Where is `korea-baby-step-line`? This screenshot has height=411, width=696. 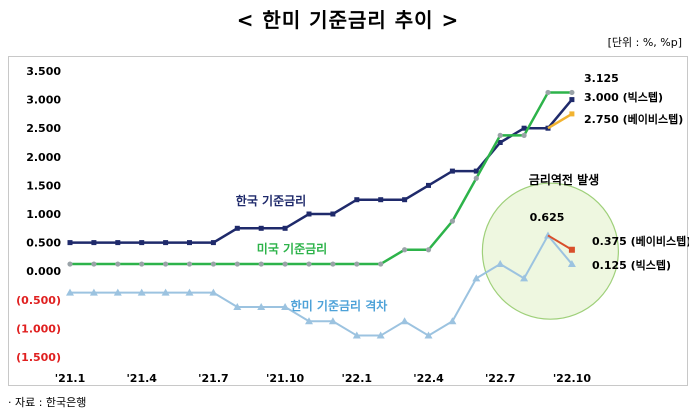 korea-baby-step-line is located at coordinates (560, 121).